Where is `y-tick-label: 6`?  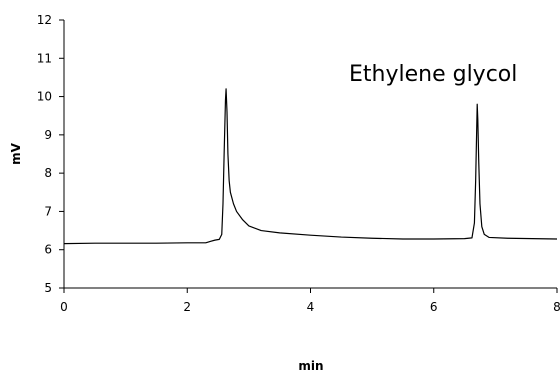
y-tick-label: 6 is located at coordinates (48, 250).